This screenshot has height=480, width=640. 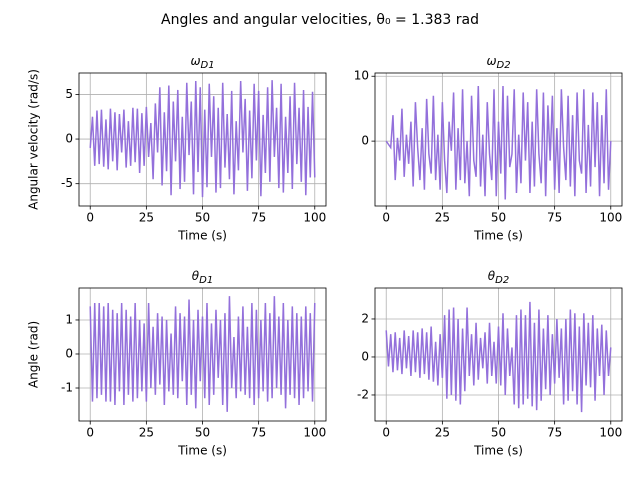 What do you see at coordinates (67, 183) in the screenshot?
I see `y-tick-label: -5` at bounding box center [67, 183].